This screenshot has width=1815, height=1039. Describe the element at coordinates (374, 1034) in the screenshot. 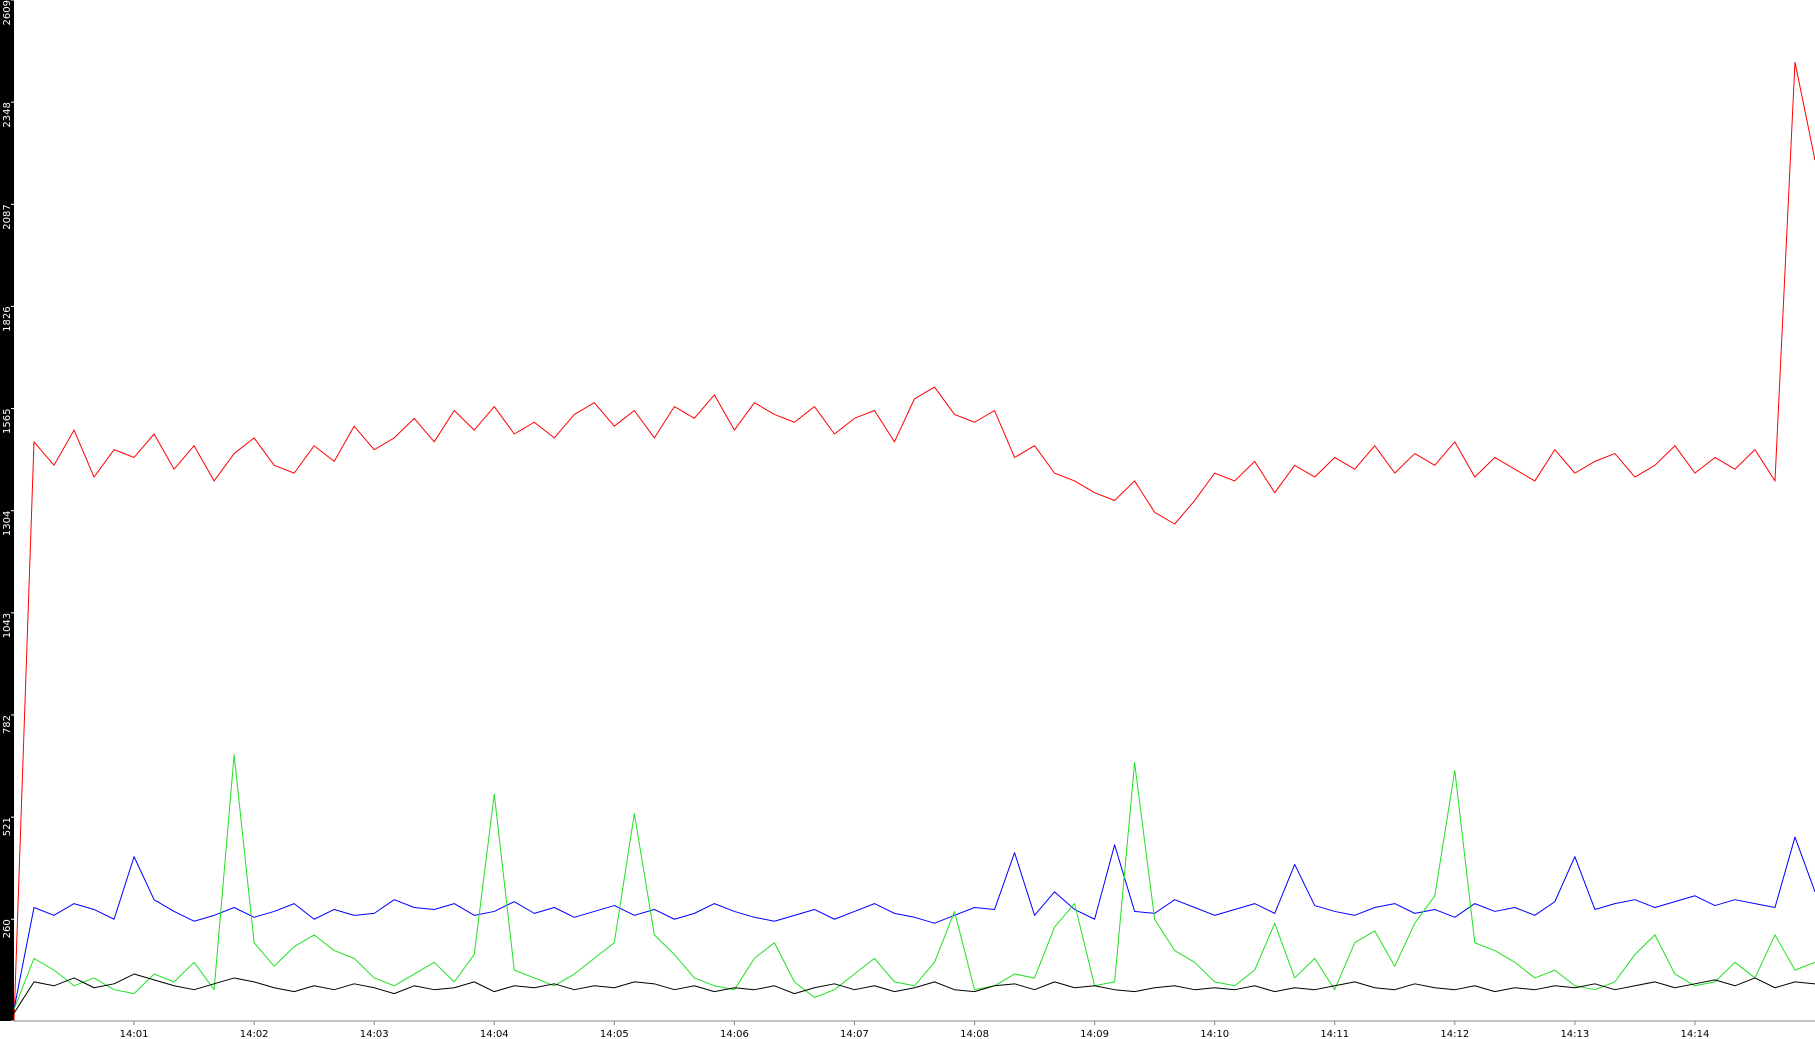

I see `x-tick-label: 14:03` at that location.